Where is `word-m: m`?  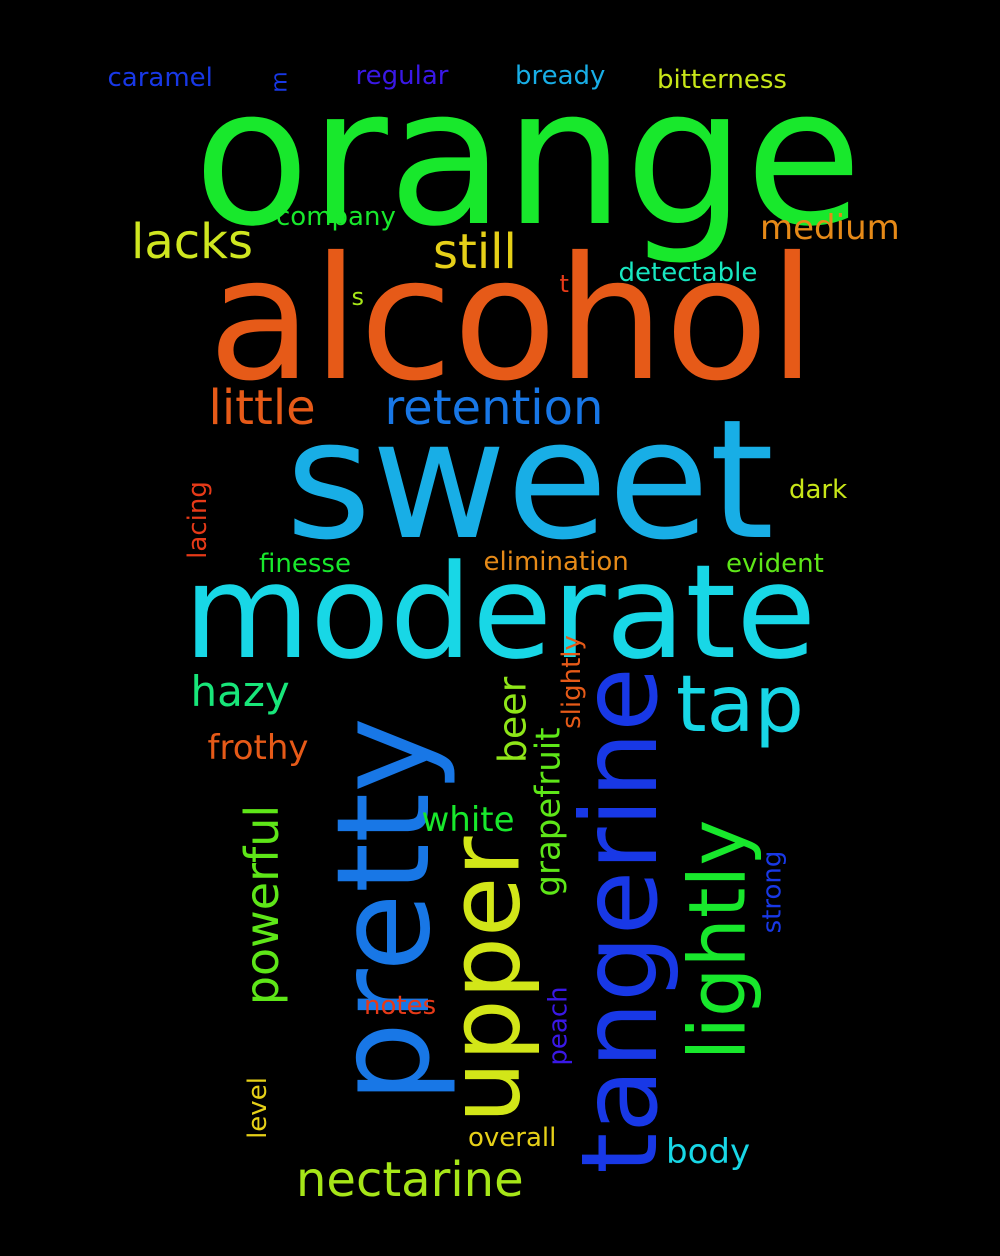 word-m: m is located at coordinates (280, 82).